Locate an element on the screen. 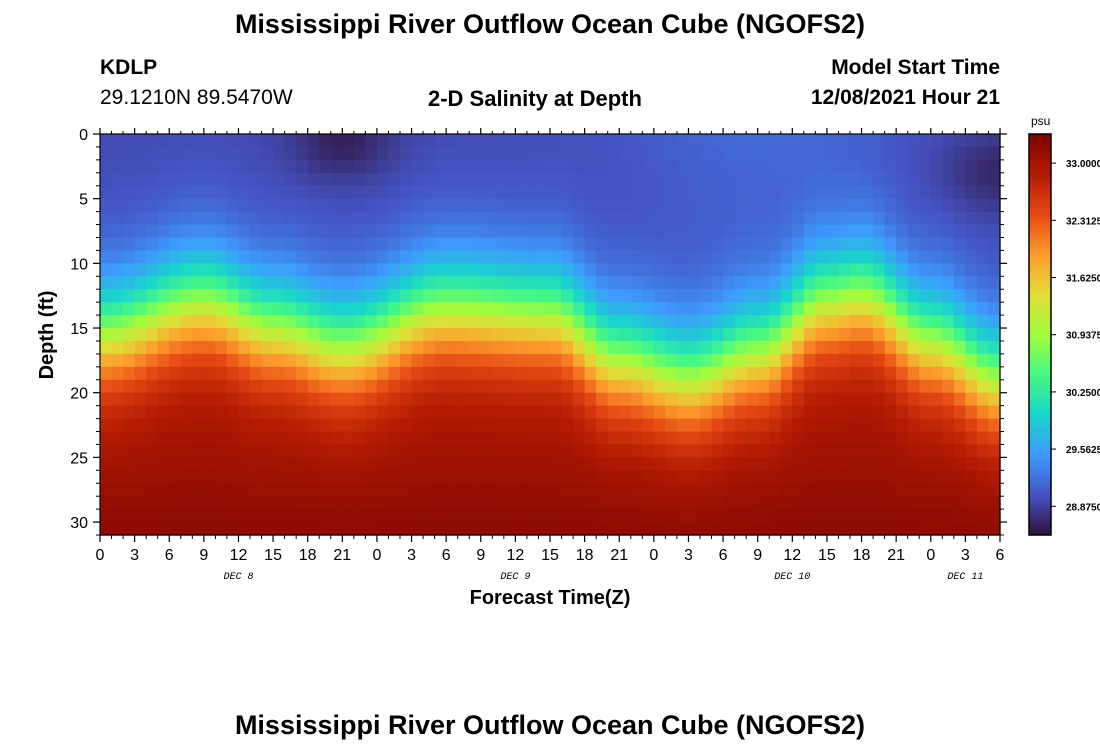 The width and height of the screenshot is (1100, 750). y-tick-label: 0 is located at coordinates (83, 135).